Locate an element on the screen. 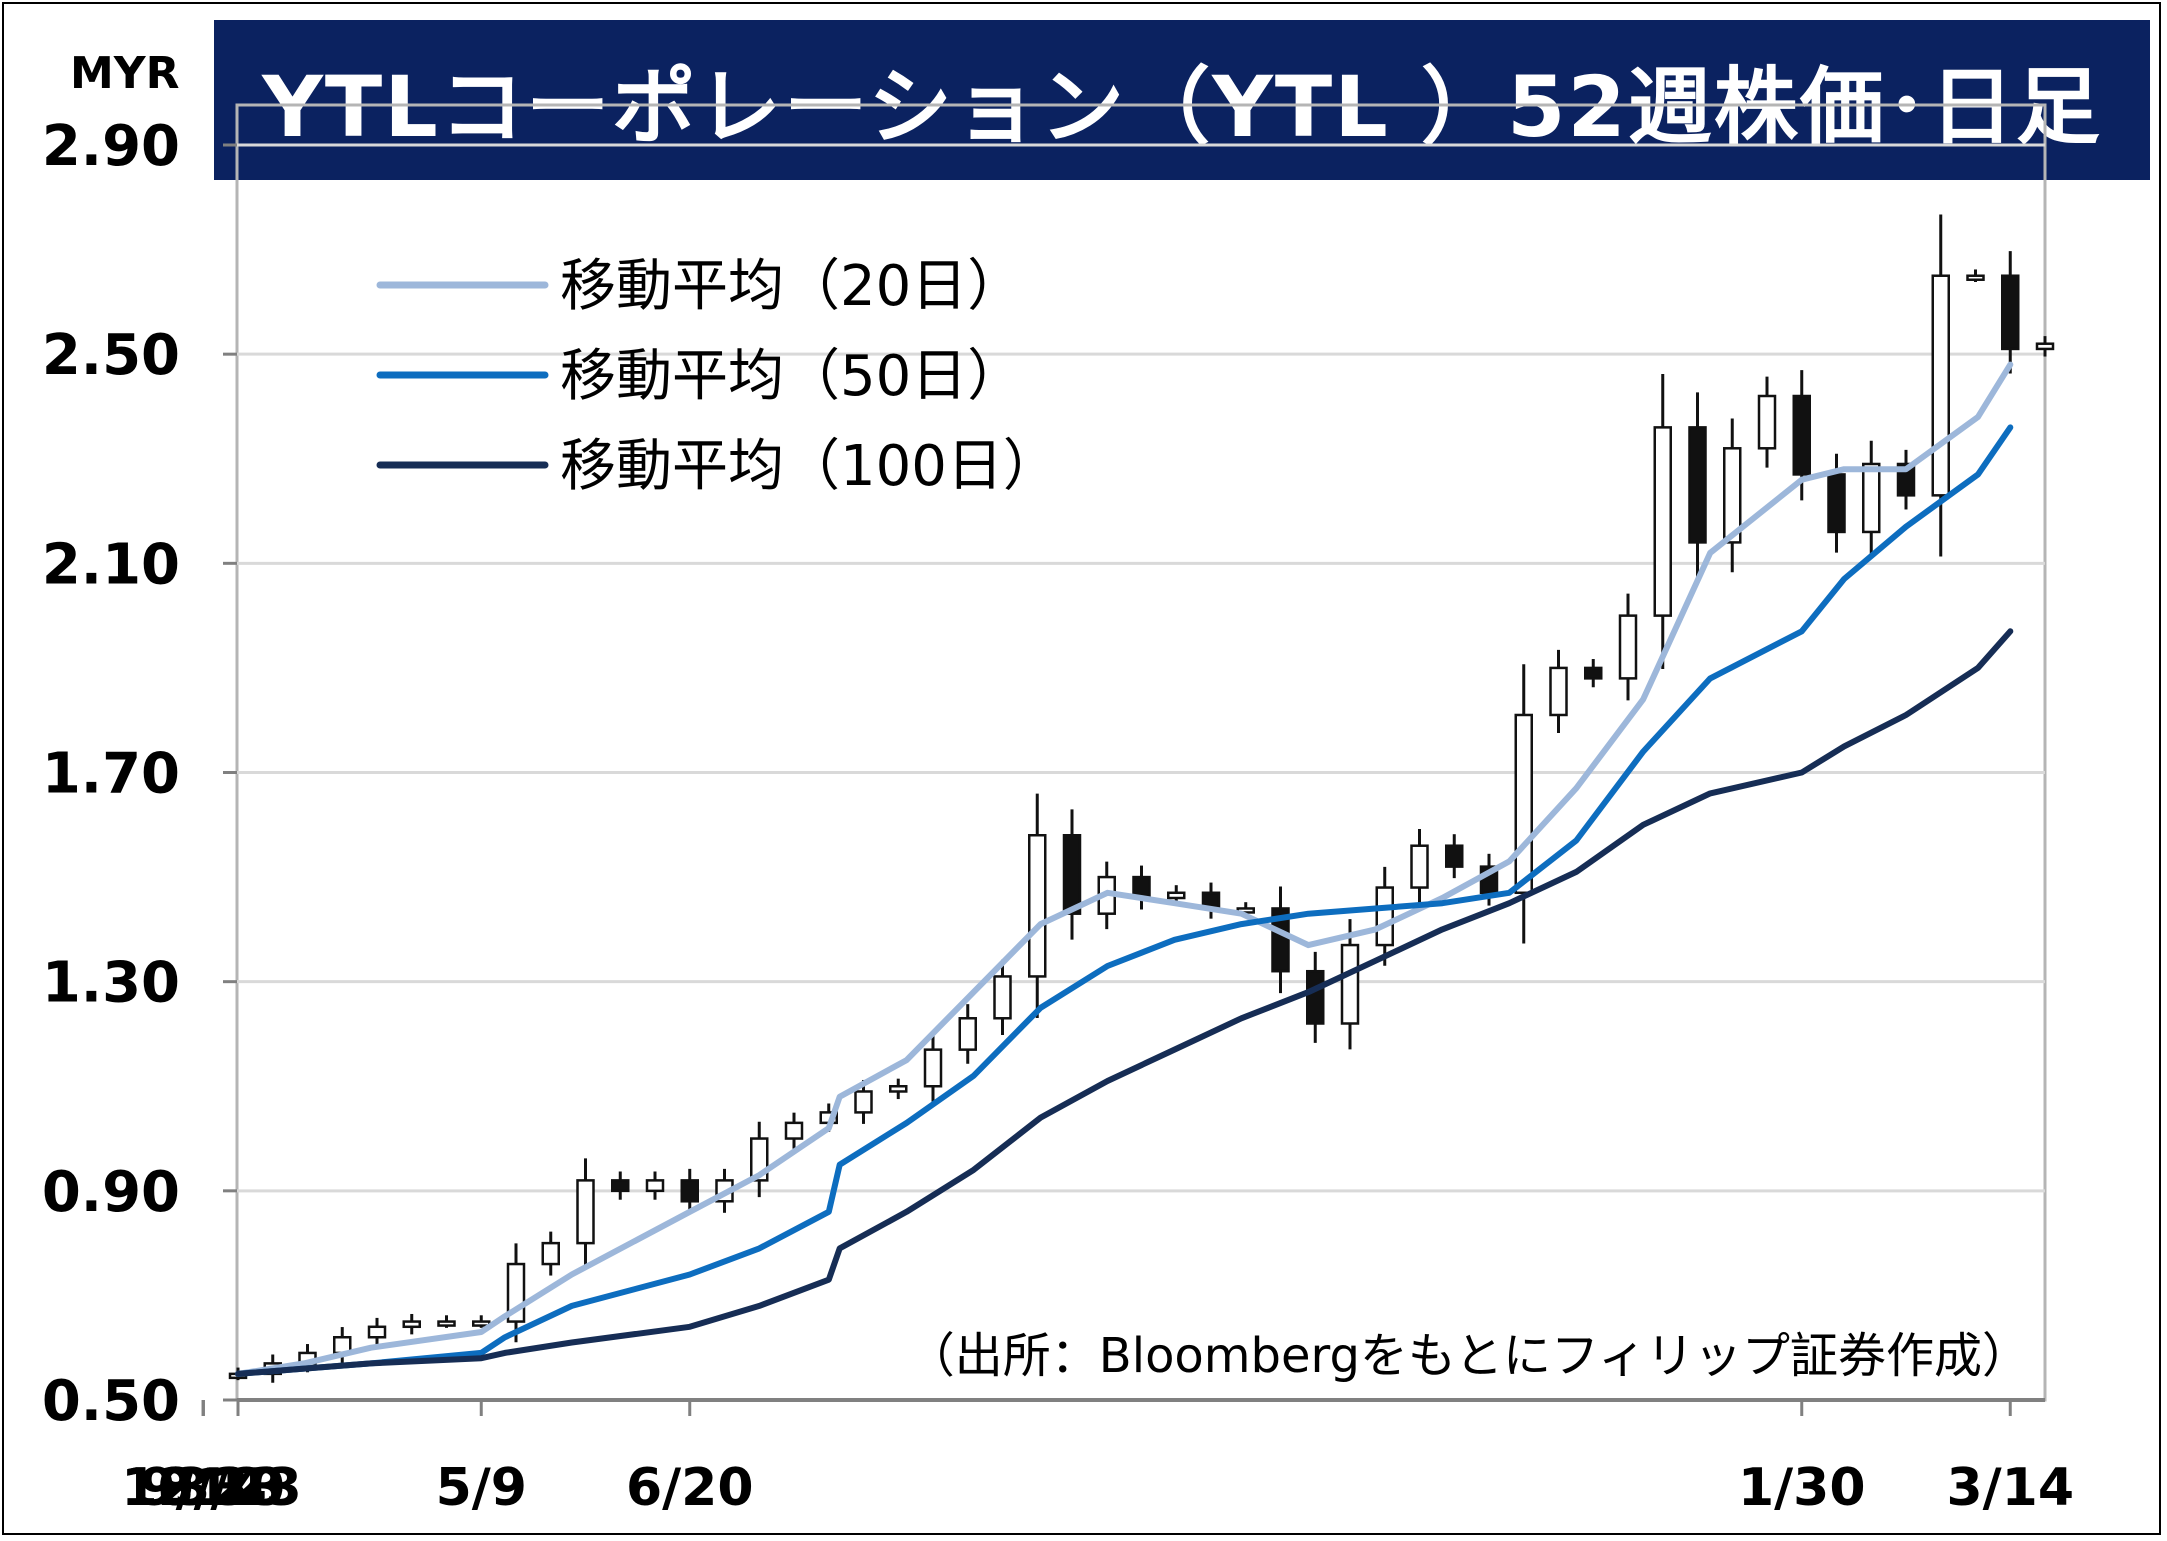 Image resolution: width=2167 pixels, height=1541 pixels. x-tick-label: 9/14 is located at coordinates (203, 1488).